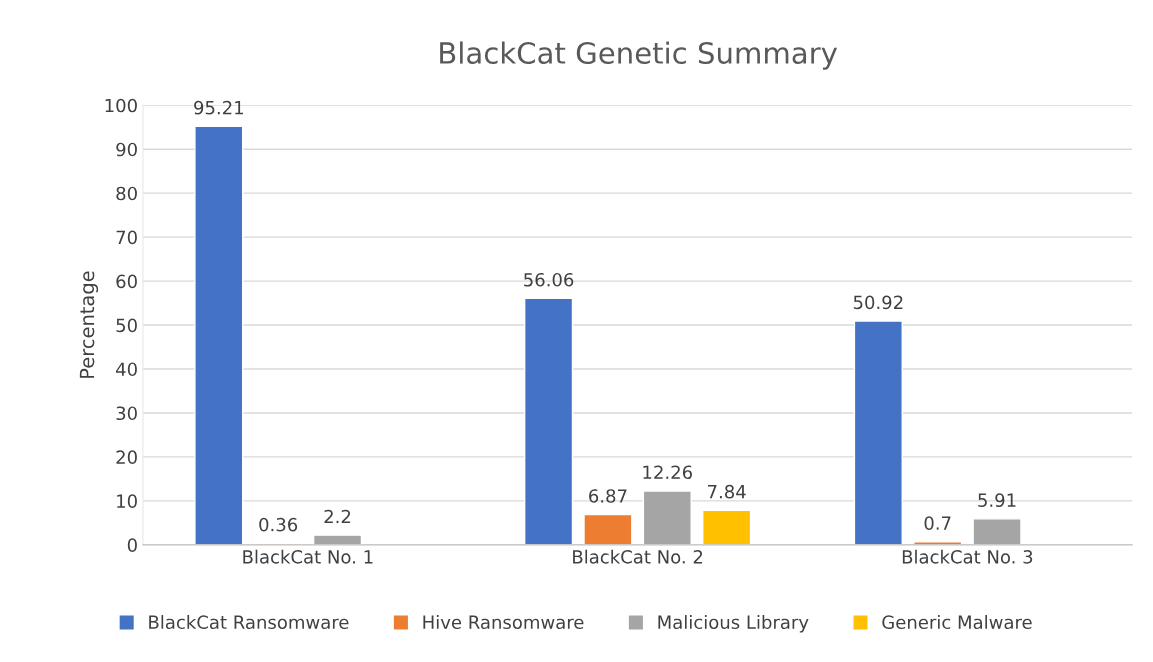 Image resolution: width=1153 pixels, height=662 pixels. What do you see at coordinates (126, 193) in the screenshot?
I see `y-tick-label: 80` at bounding box center [126, 193].